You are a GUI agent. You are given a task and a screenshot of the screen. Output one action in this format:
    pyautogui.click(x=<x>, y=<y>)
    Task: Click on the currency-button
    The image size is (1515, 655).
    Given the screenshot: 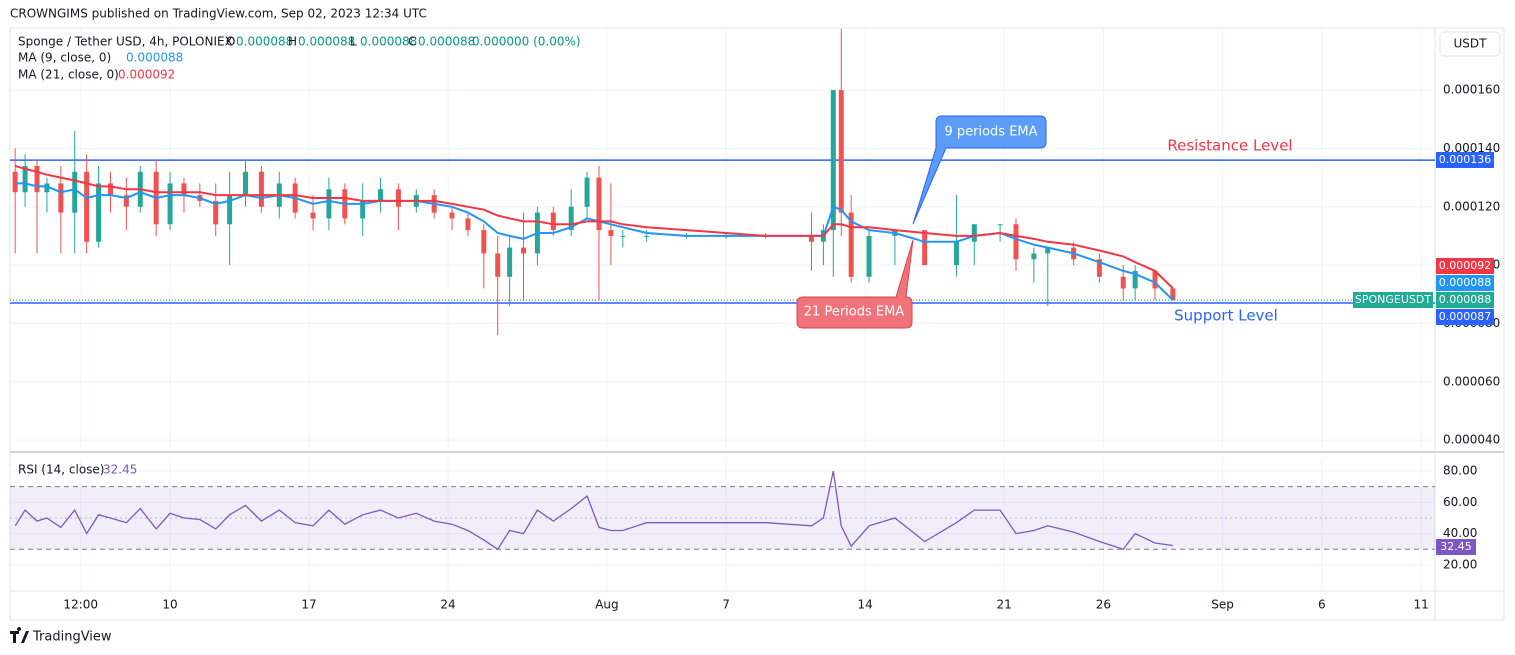 What is the action you would take?
    pyautogui.click(x=1470, y=44)
    